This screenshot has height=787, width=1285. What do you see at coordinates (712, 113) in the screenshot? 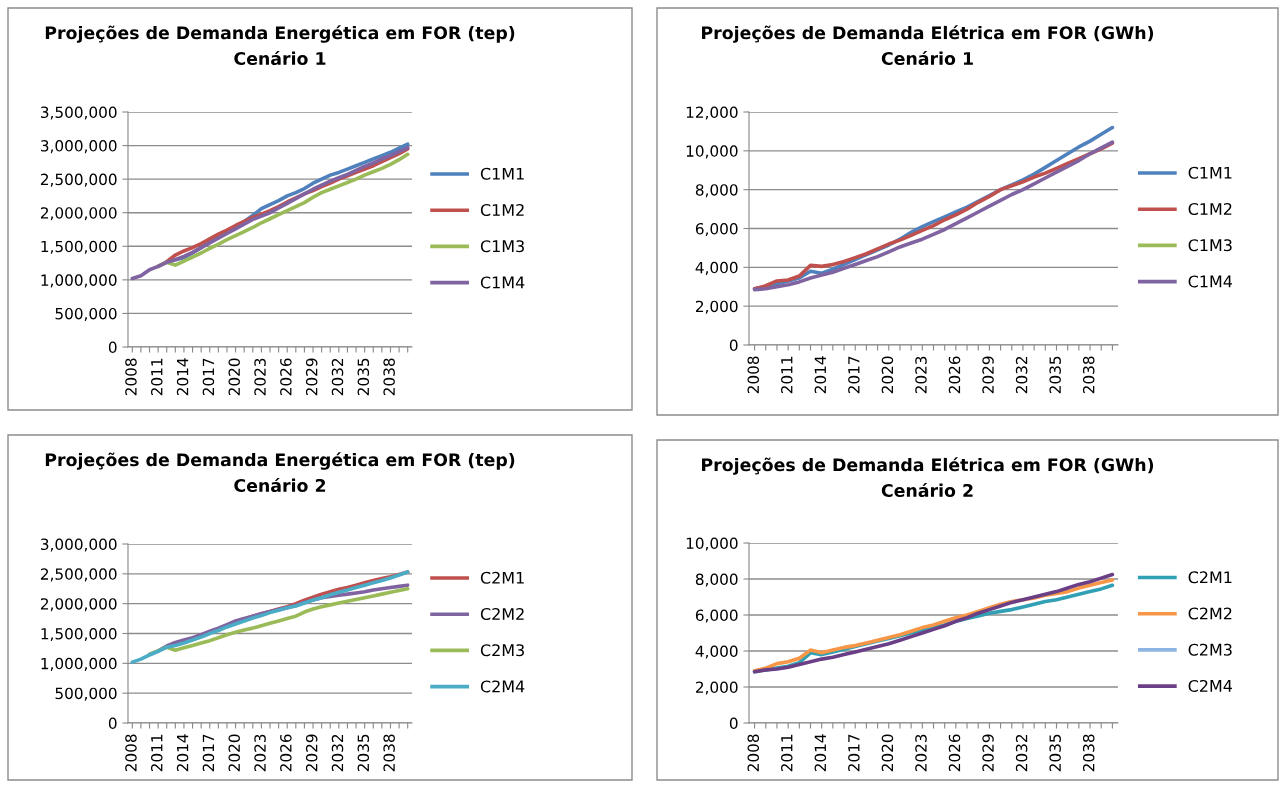
I see `y-tick-label: 12,000` at bounding box center [712, 113].